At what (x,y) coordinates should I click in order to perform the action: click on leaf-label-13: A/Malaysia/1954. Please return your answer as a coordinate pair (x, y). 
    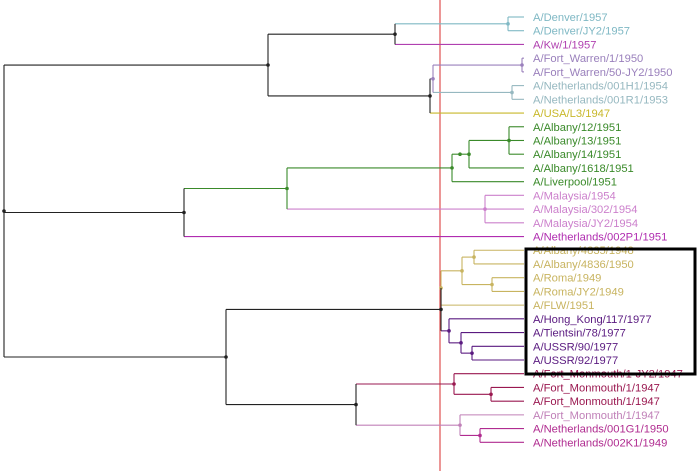
    Looking at the image, I should click on (574, 196).